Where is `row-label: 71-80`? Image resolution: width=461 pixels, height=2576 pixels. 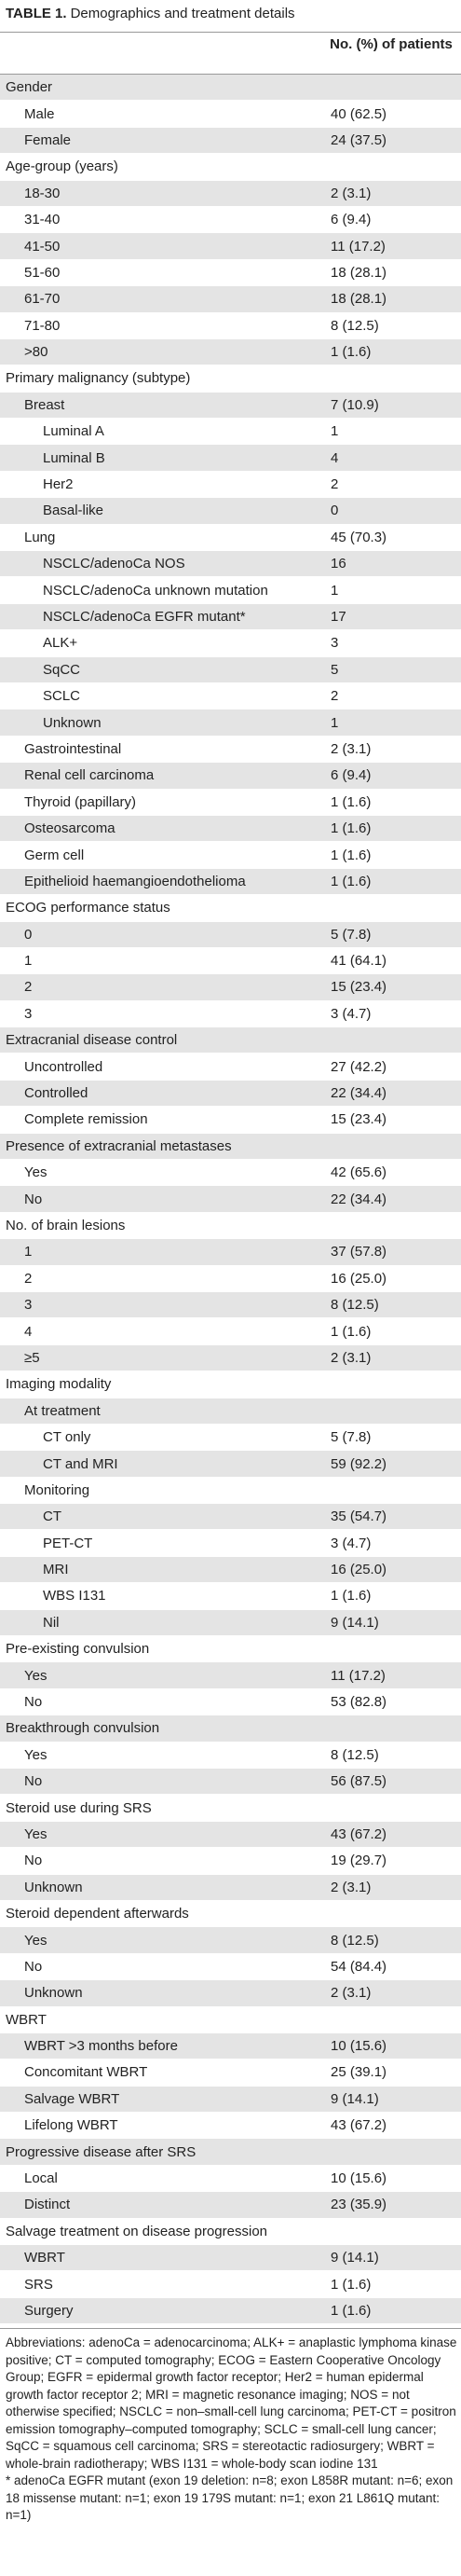
row-label: 71-80 is located at coordinates (42, 325).